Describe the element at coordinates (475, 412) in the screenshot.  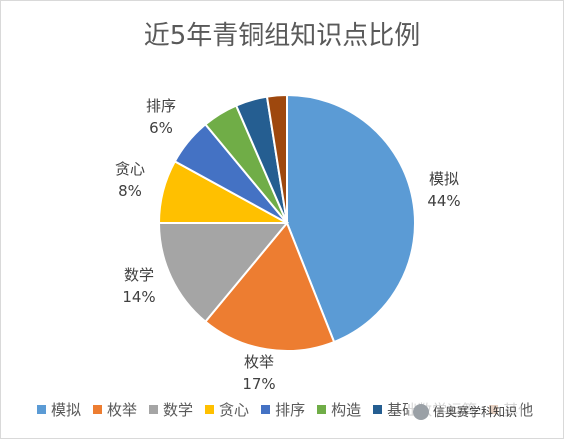
I see `watermark-text: 信奥赛学科知识` at that location.